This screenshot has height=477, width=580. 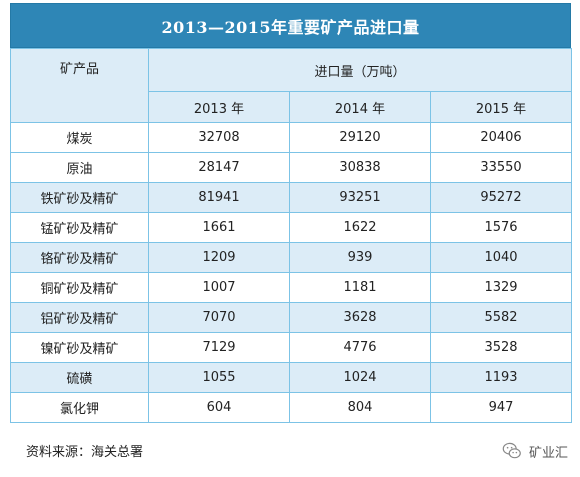 I want to click on table-row: 铬矿砂及精矿 1209 939 1040, so click(x=291, y=257).